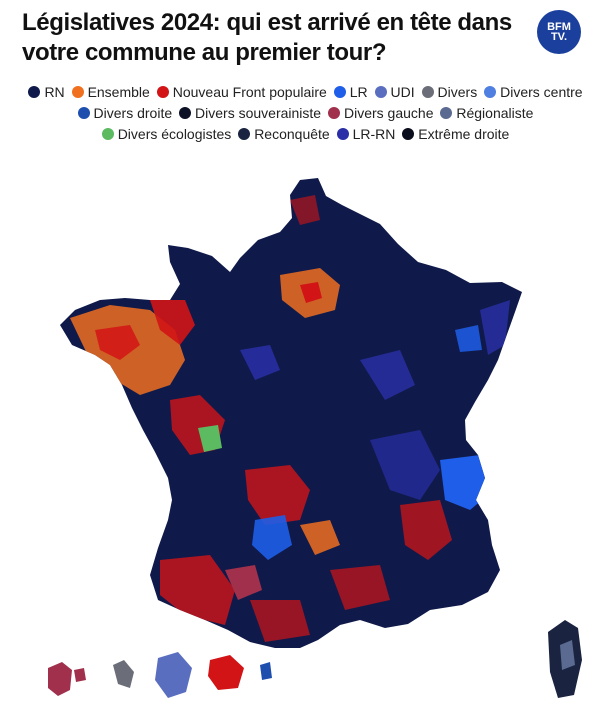 The height and width of the screenshot is (718, 597). What do you see at coordinates (468, 338) in the screenshot?
I see `region-lr-vosges` at bounding box center [468, 338].